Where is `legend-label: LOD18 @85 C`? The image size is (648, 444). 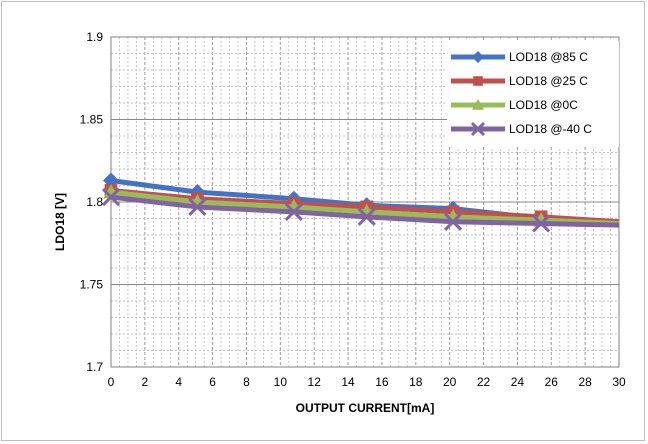 legend-label: LOD18 @85 C is located at coordinates (548, 57).